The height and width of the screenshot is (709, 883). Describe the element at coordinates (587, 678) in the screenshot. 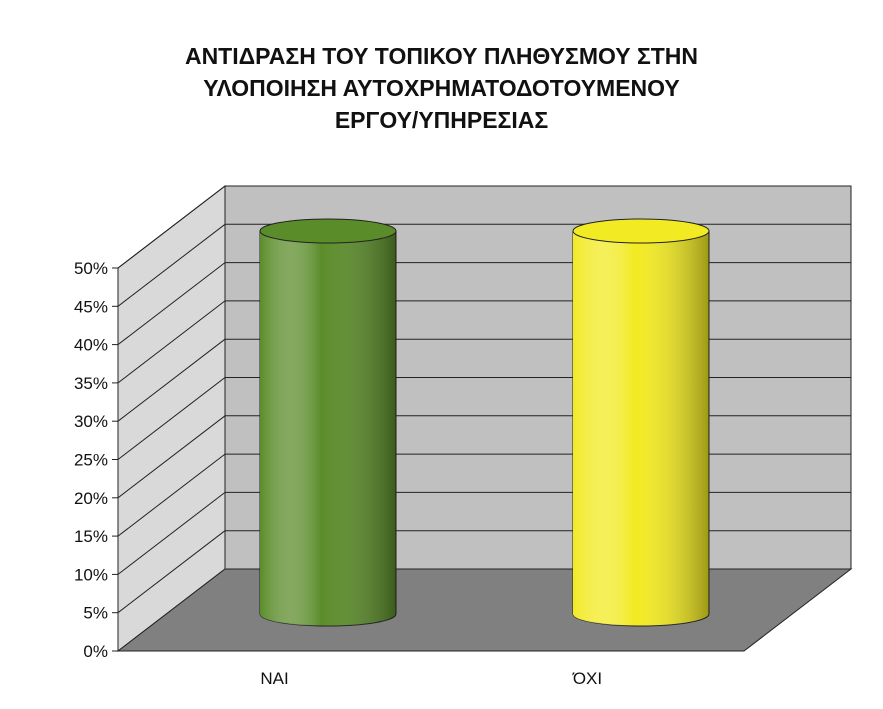

I see `category-label-1: ΌΧΙ` at that location.